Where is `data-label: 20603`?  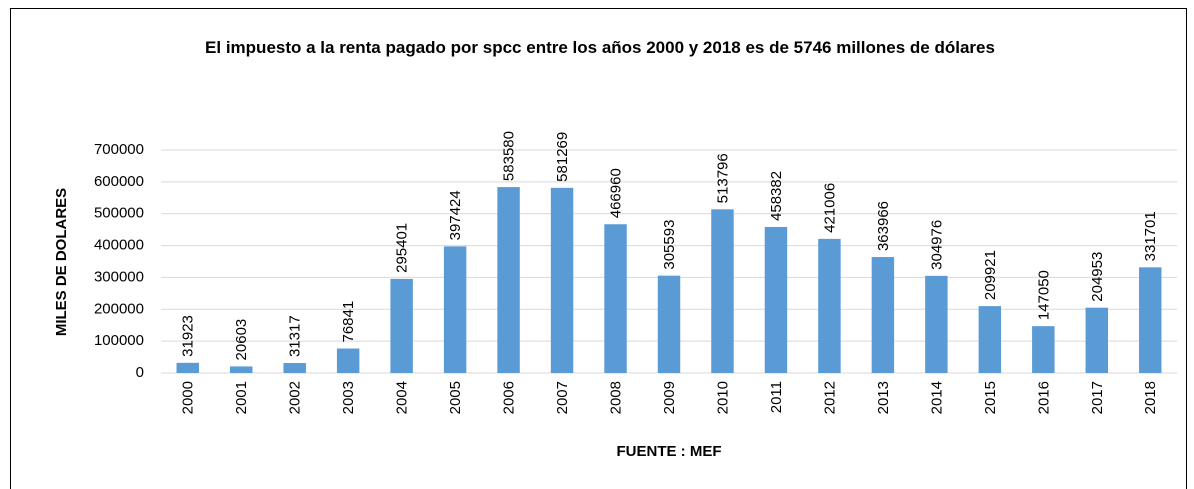
data-label: 20603 is located at coordinates (241, 340).